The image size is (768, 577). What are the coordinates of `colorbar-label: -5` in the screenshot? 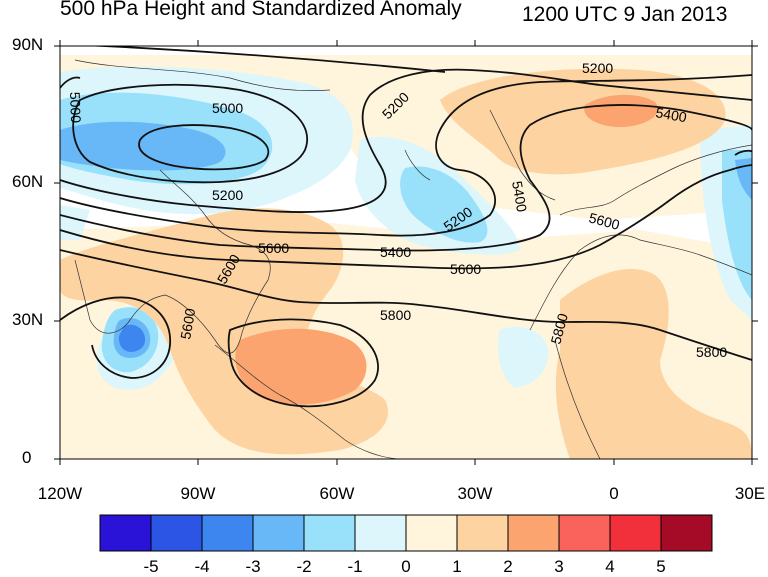 It's located at (151, 566).